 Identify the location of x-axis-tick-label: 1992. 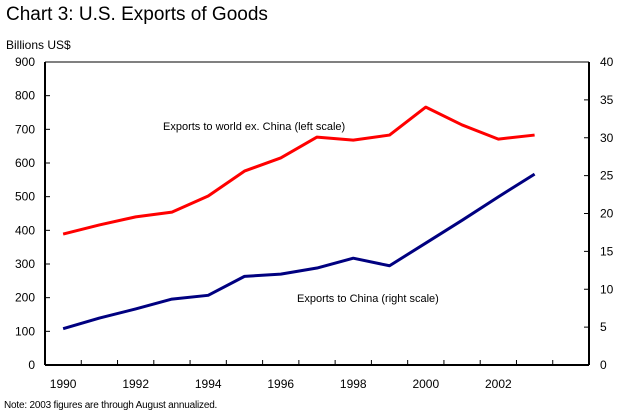
(135, 384).